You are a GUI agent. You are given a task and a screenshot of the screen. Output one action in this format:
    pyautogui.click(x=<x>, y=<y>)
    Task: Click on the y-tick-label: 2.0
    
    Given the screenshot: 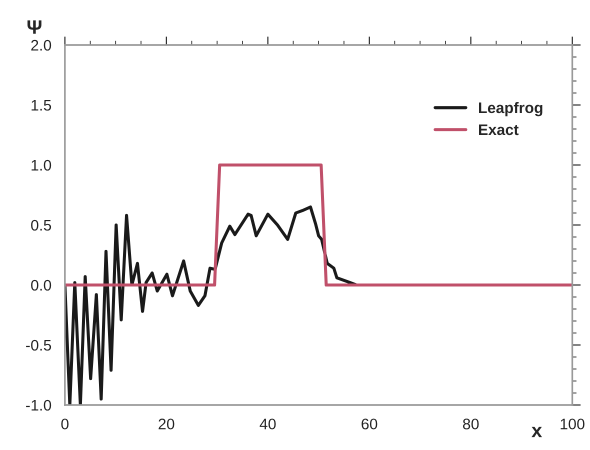 What is the action you would take?
    pyautogui.click(x=41, y=45)
    